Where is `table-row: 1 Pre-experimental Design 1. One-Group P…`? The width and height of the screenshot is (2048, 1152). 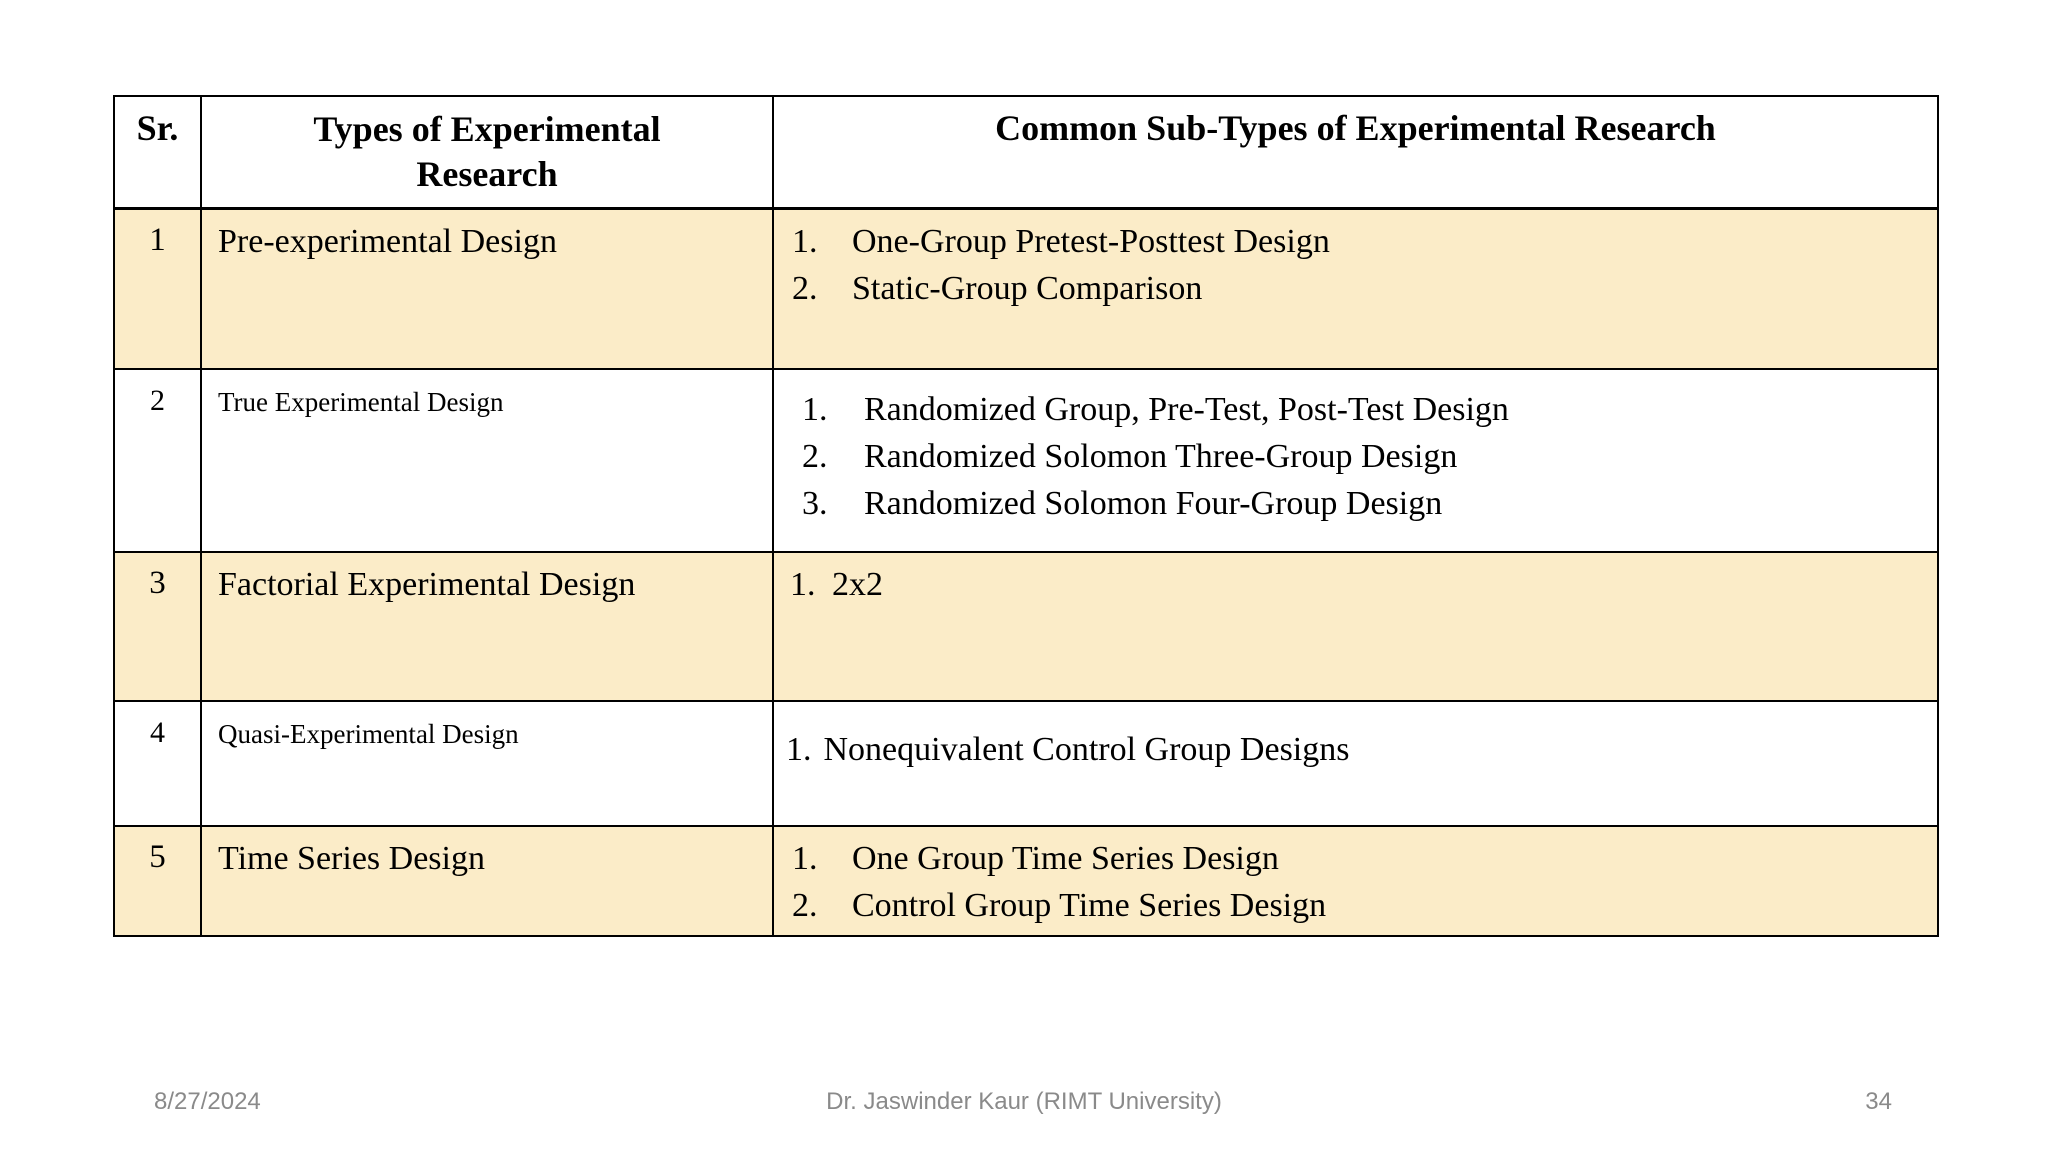
table-row: 1 Pre-experimental Design 1. One-Group P… is located at coordinates (1026, 288).